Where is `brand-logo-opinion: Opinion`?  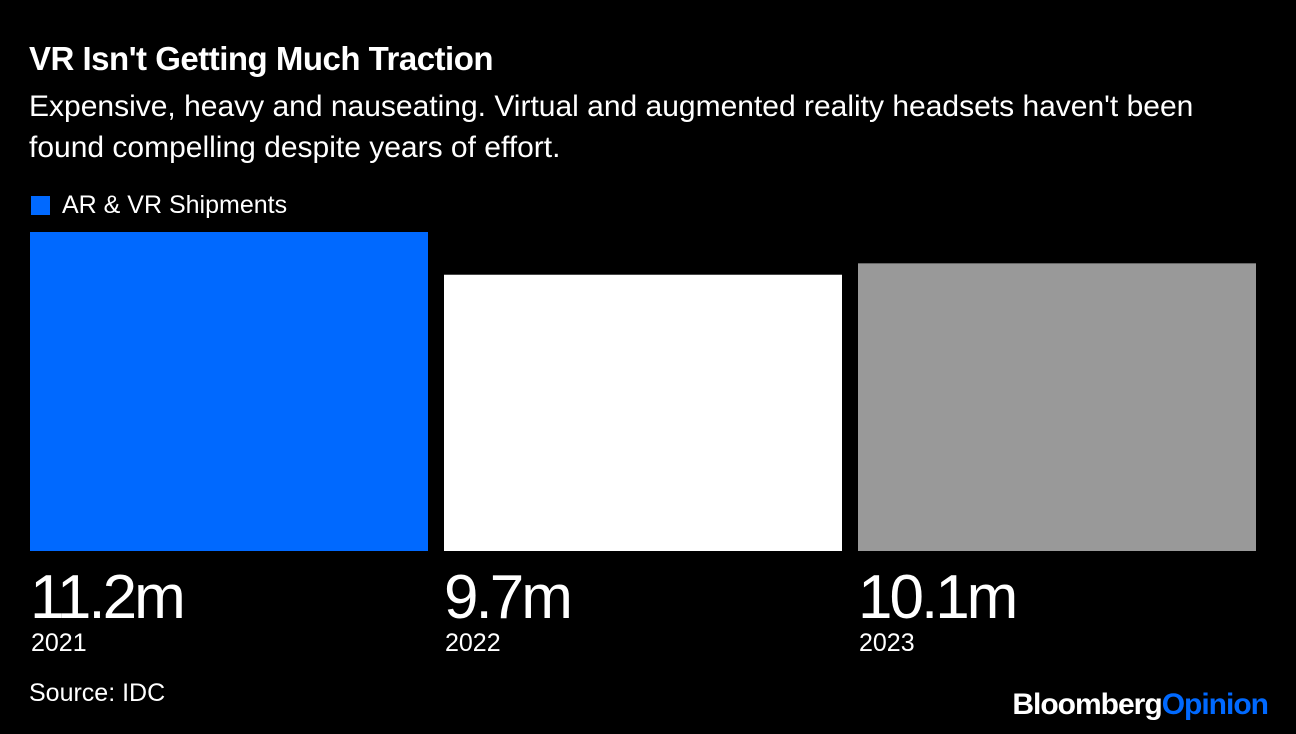
brand-logo-opinion: Opinion is located at coordinates (1215, 704).